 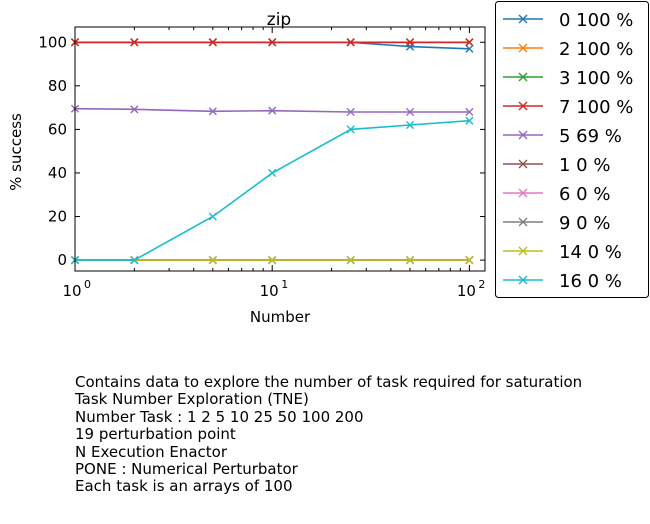 I want to click on legend-label: 2 100 %, so click(x=596, y=49).